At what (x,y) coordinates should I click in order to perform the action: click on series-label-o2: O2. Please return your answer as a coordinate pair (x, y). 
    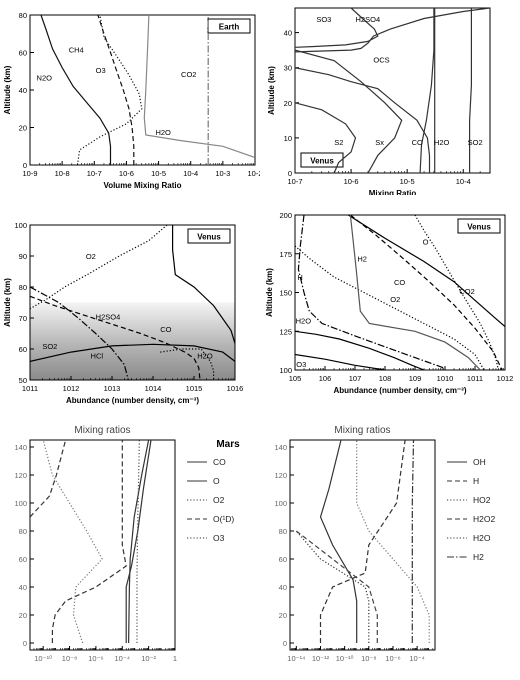
    Looking at the image, I should click on (91, 256).